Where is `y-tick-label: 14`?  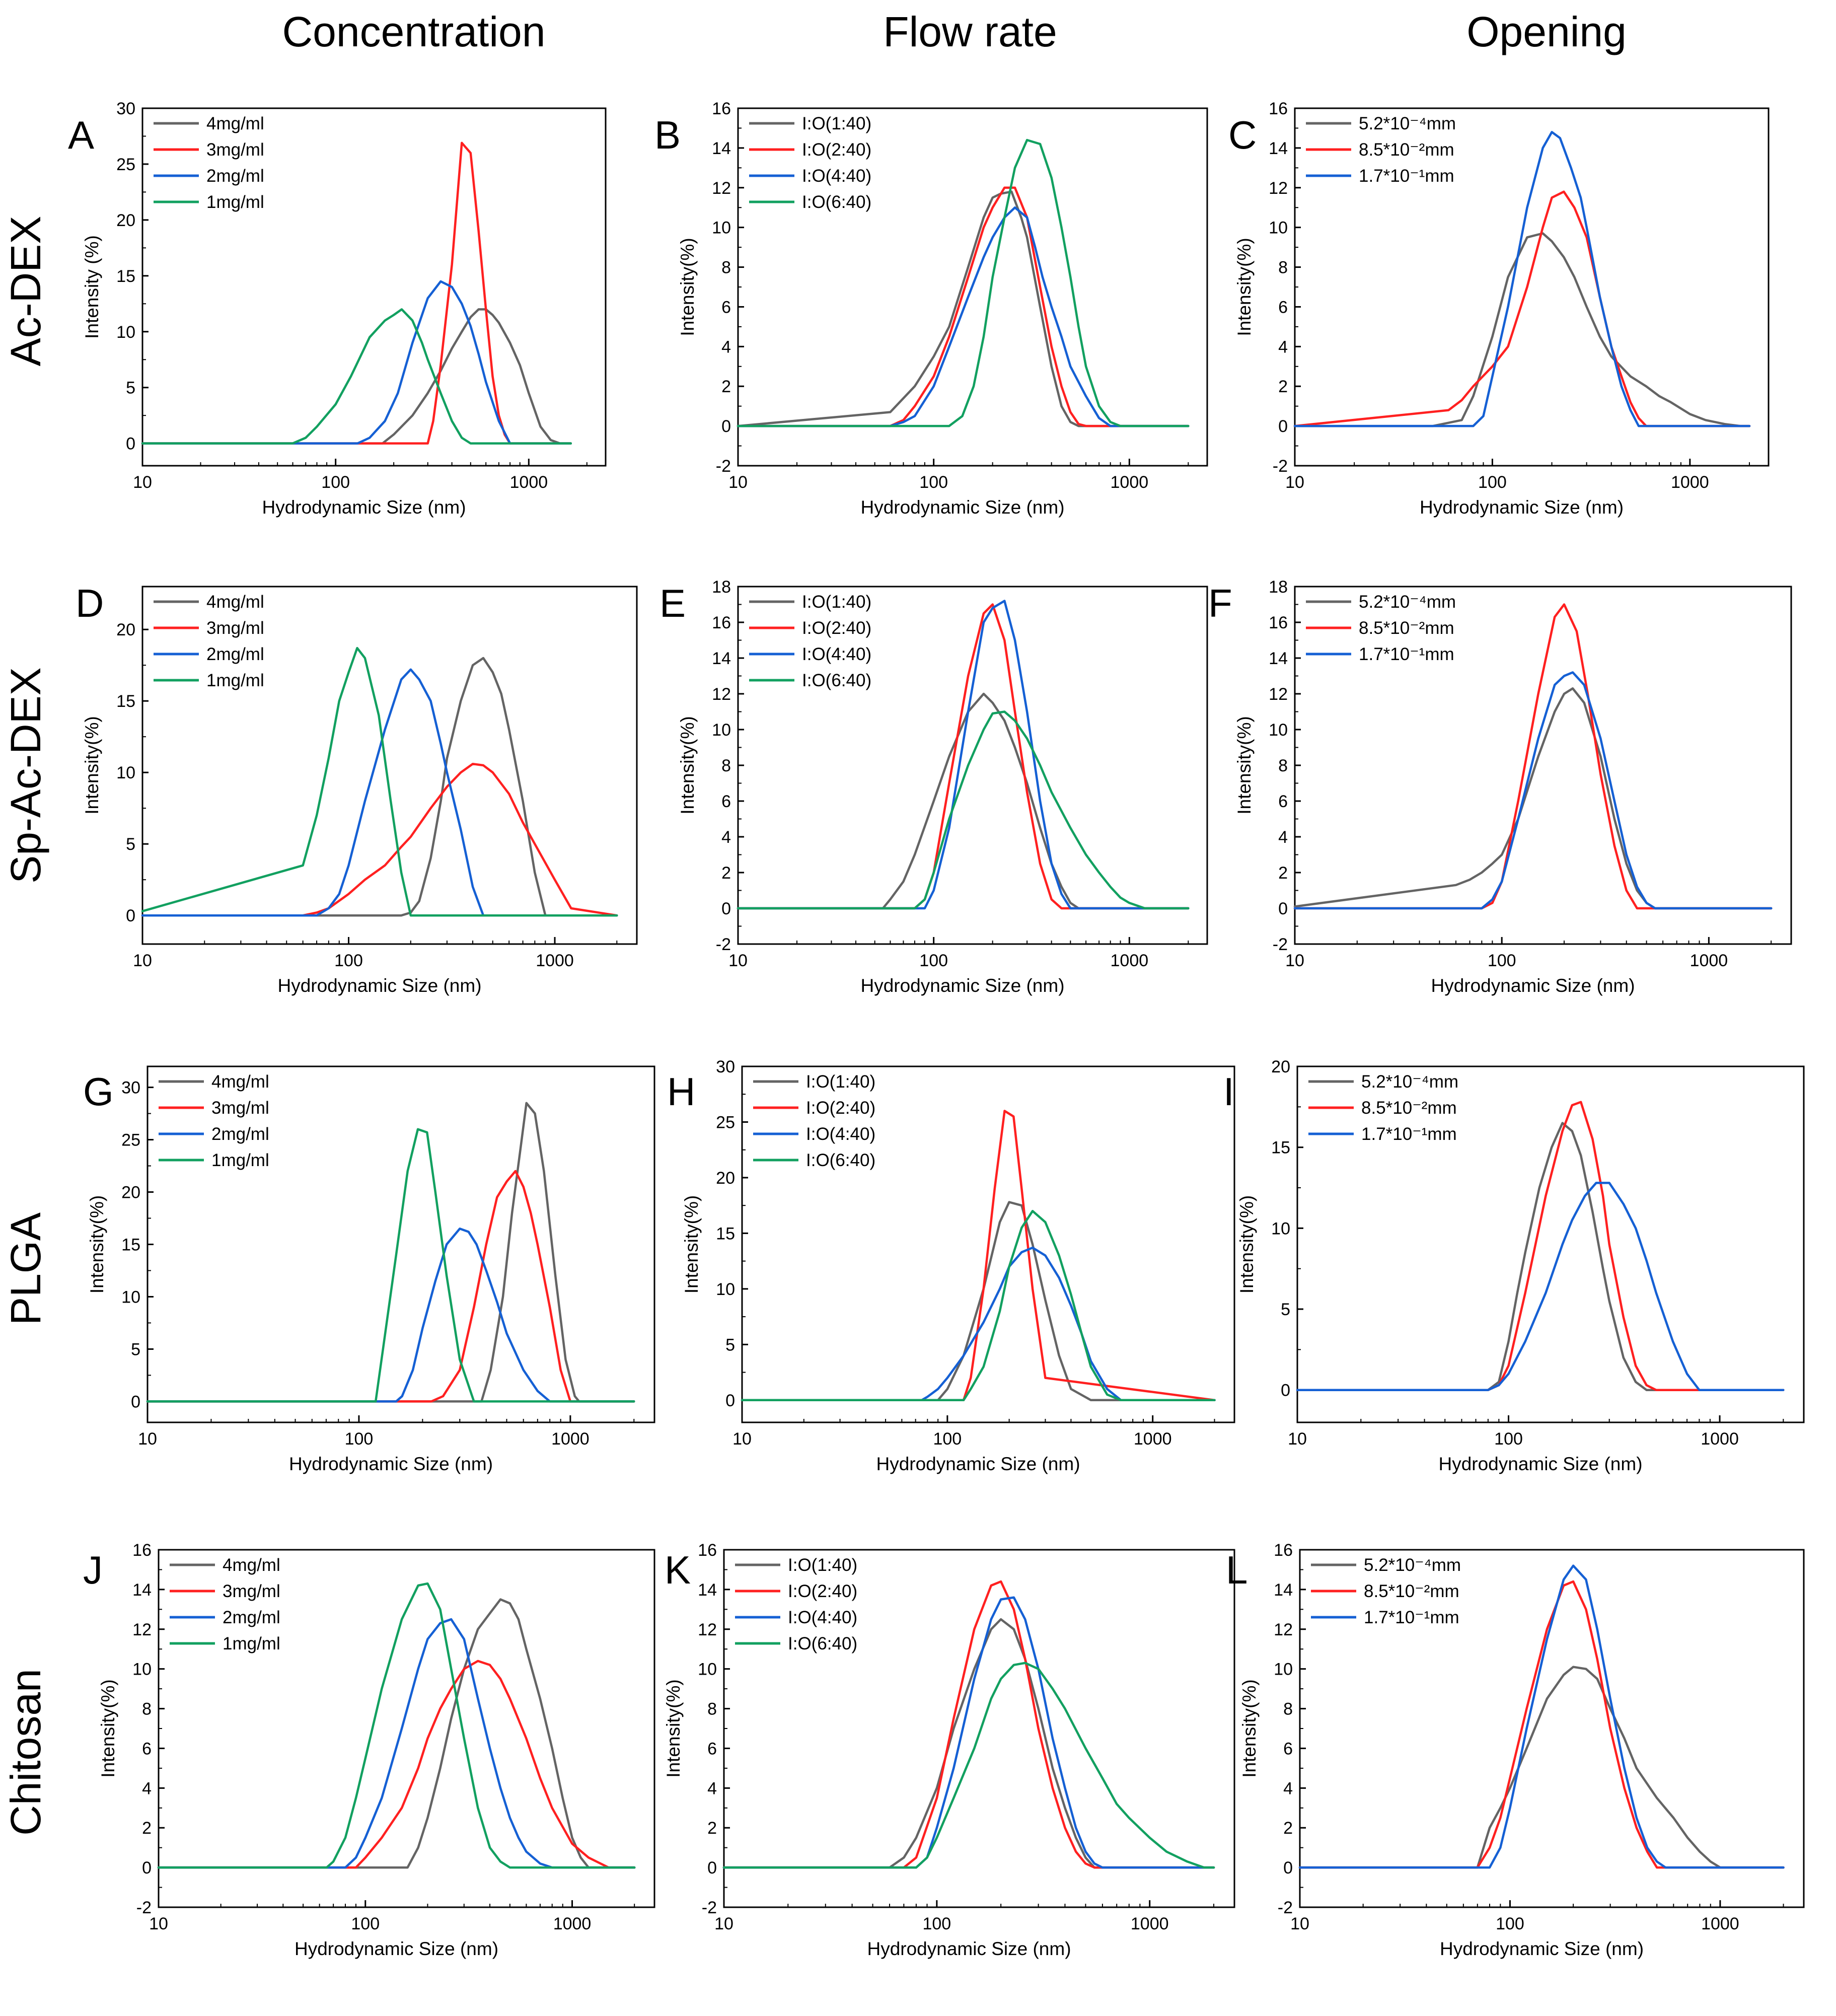 y-tick-label: 14 is located at coordinates (1278, 659).